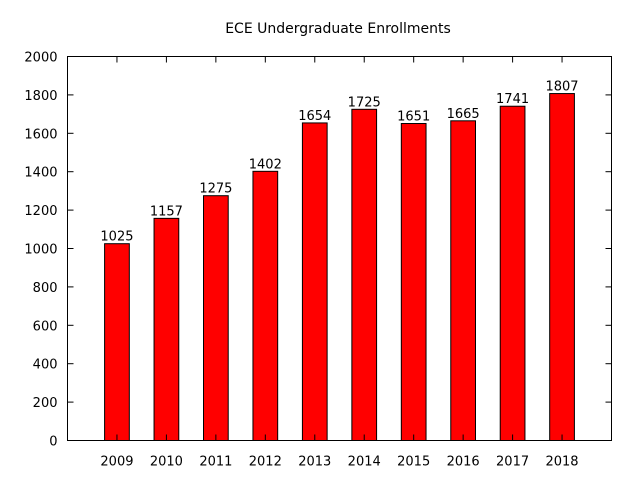 The height and width of the screenshot is (480, 640). I want to click on x-tick-label-2013: 2013, so click(314, 462).